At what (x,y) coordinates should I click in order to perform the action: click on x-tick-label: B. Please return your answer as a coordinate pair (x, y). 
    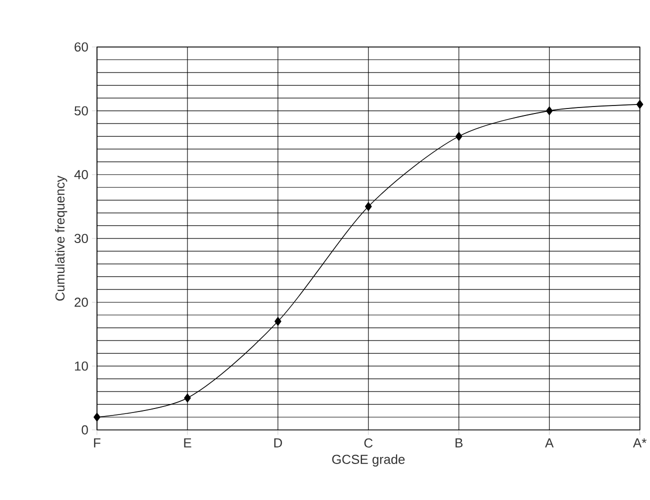
    Looking at the image, I should click on (459, 443).